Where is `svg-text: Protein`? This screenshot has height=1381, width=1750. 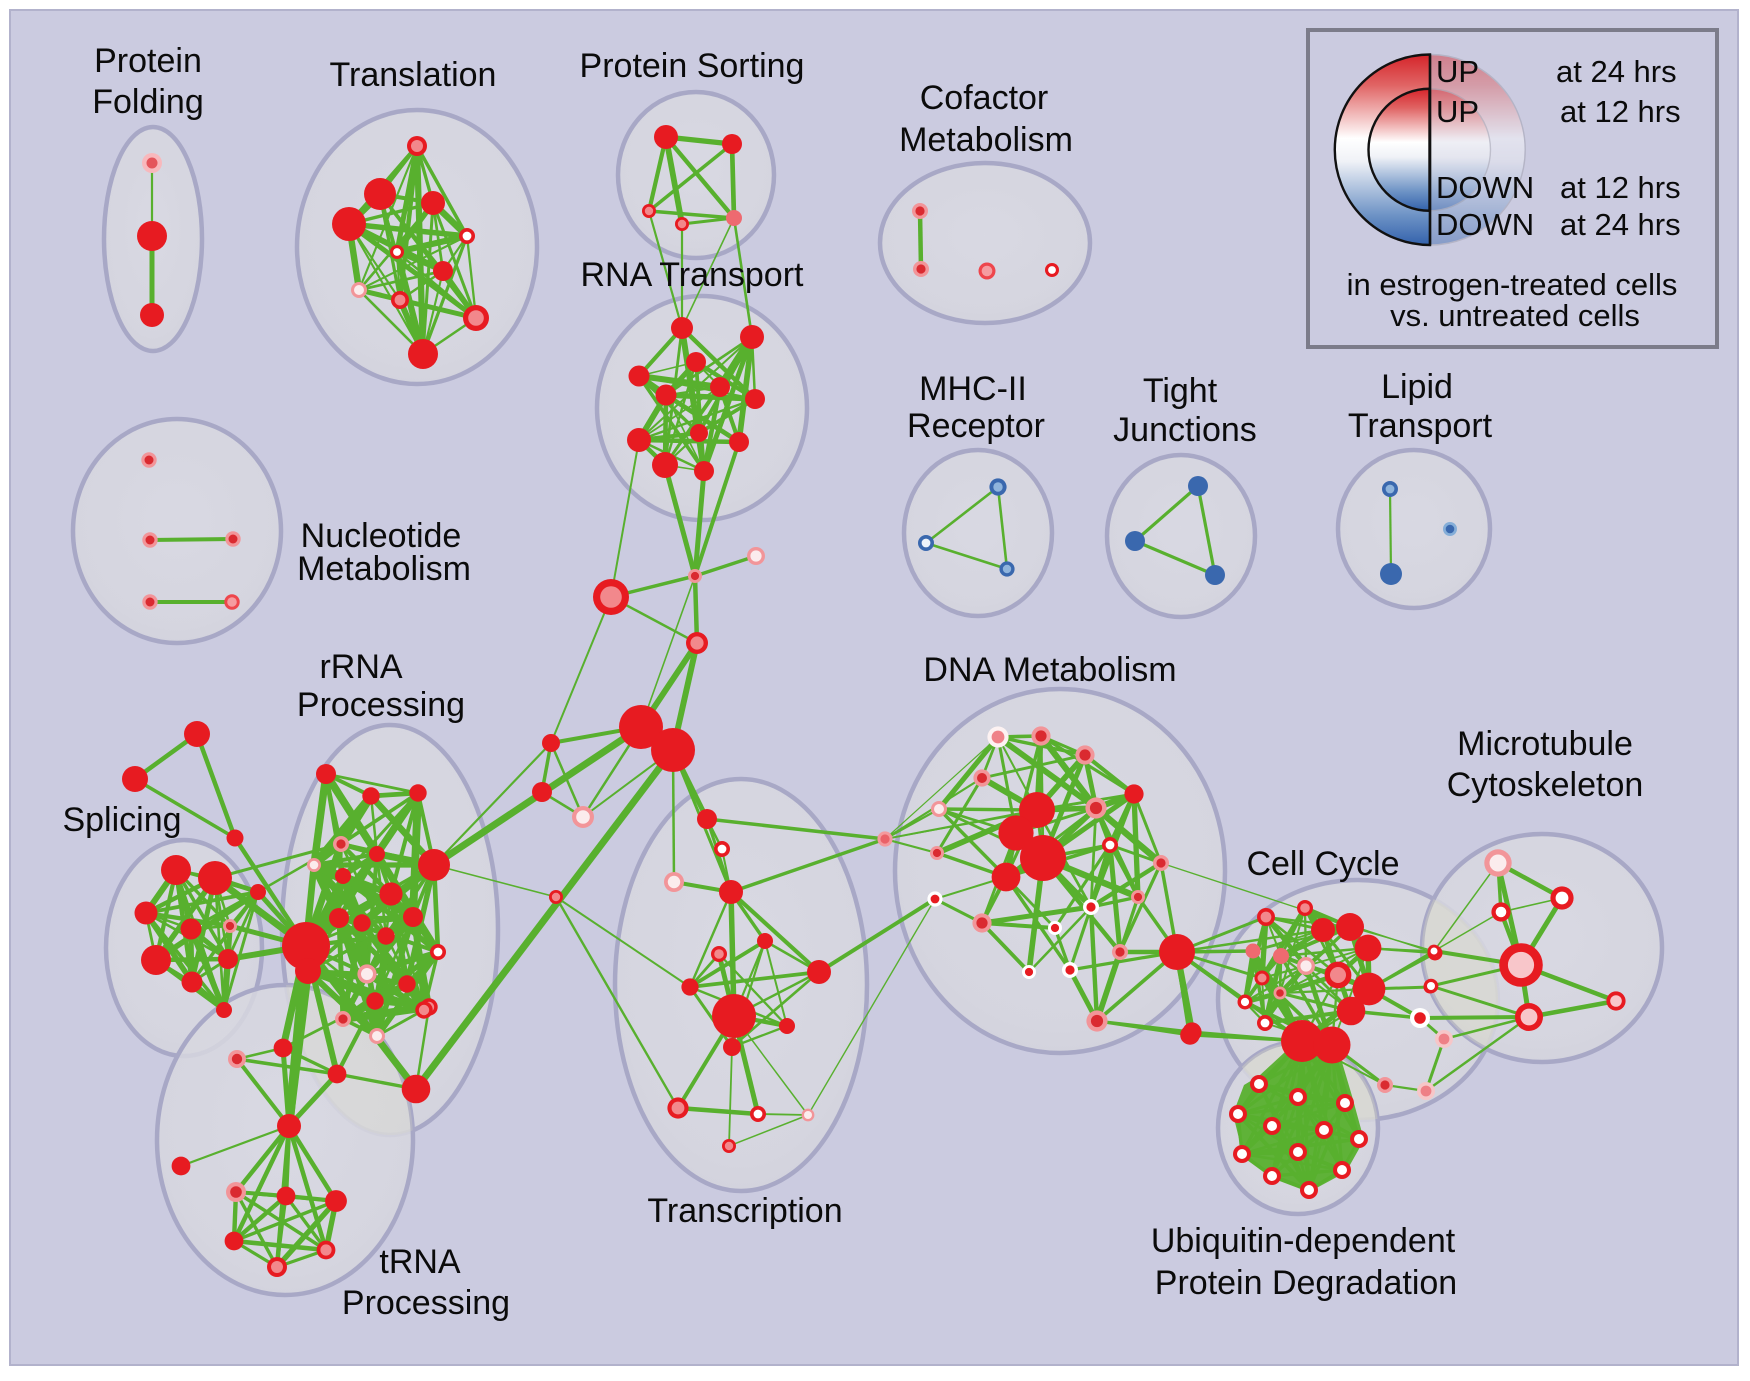
svg-text: Protein is located at coordinates (148, 61).